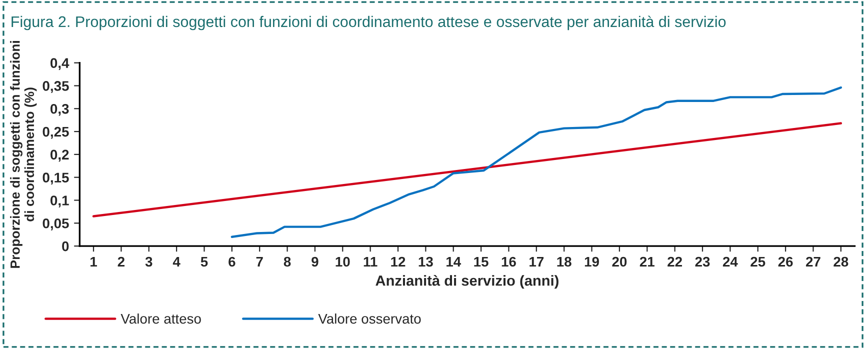 The height and width of the screenshot is (349, 866). What do you see at coordinates (730, 261) in the screenshot?
I see `x-tick-label: 24` at bounding box center [730, 261].